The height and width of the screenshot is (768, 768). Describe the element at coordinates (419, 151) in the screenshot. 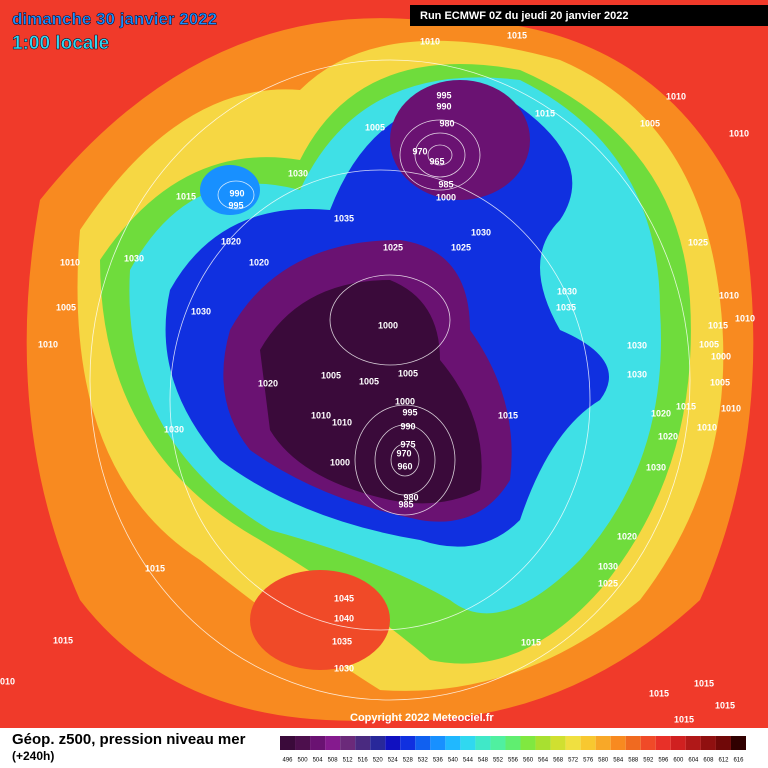

I see `isobar-label: 970` at that location.